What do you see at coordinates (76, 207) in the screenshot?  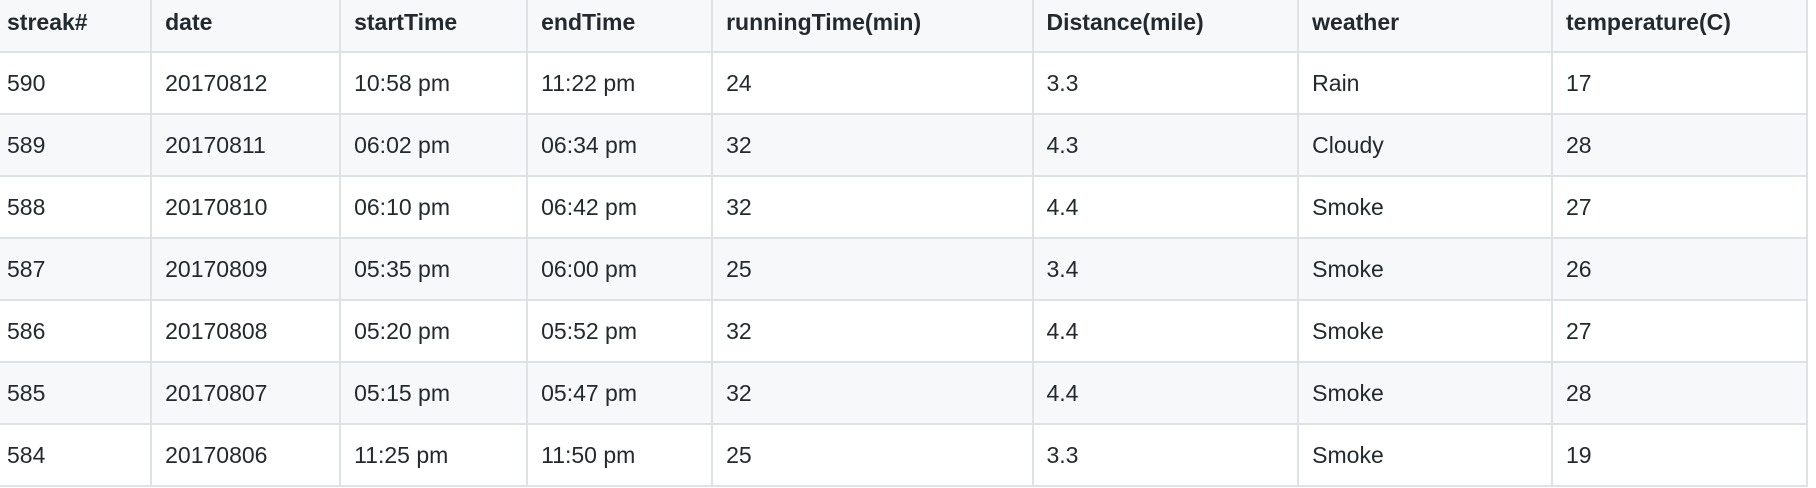 I see `cell-streak: 588` at bounding box center [76, 207].